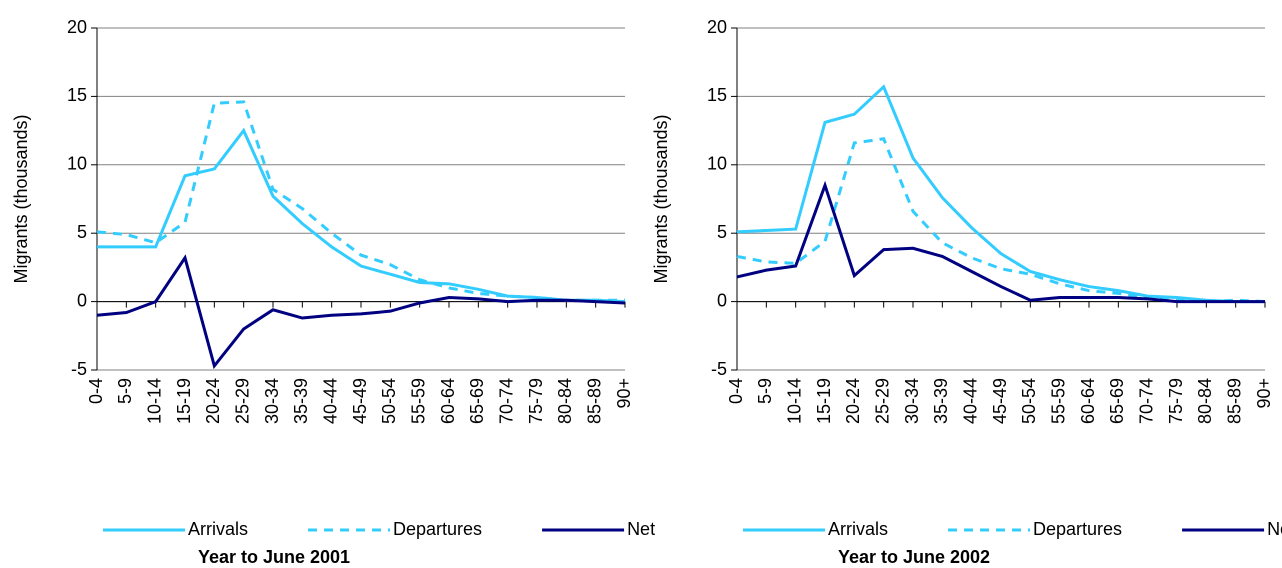 The height and width of the screenshot is (568, 1282). What do you see at coordinates (274, 557) in the screenshot?
I see `chart-title: Year to June 2001` at bounding box center [274, 557].